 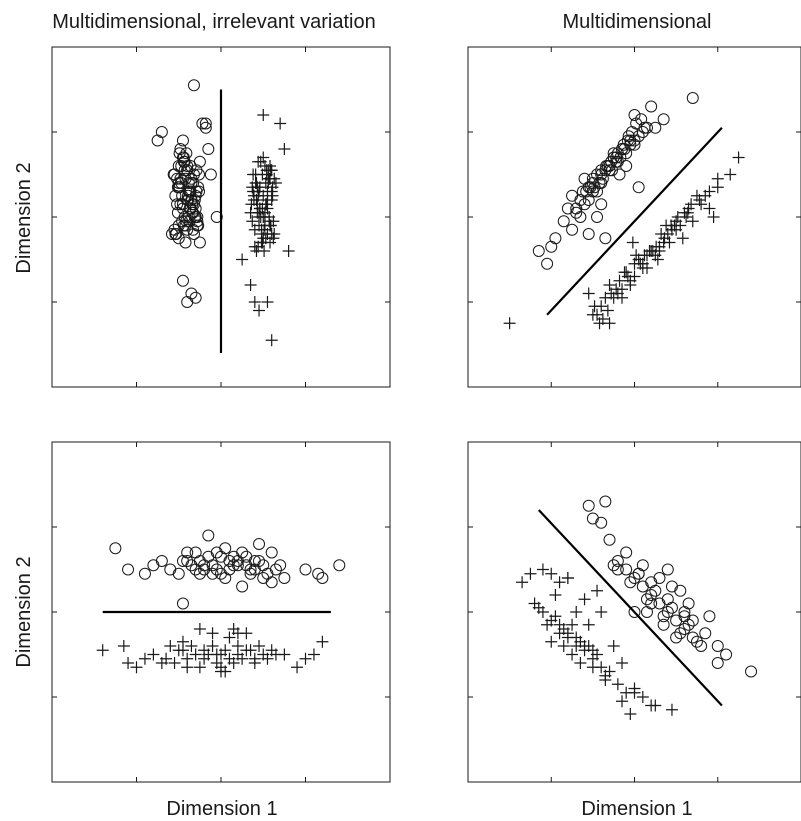 I want to click on decision-boundary, so click(x=630, y=608).